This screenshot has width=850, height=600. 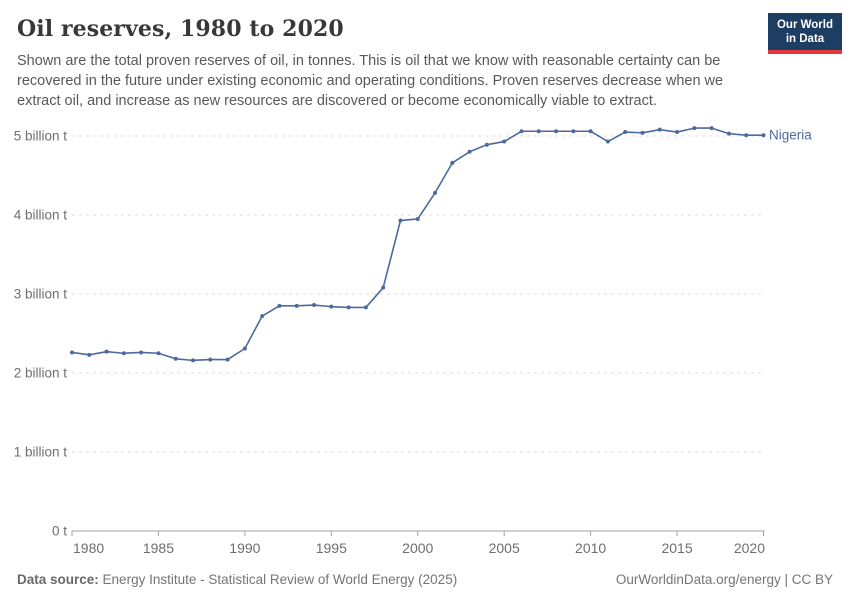 I want to click on chart-title: Oil reserves, 1980 to 2020, so click(x=180, y=29).